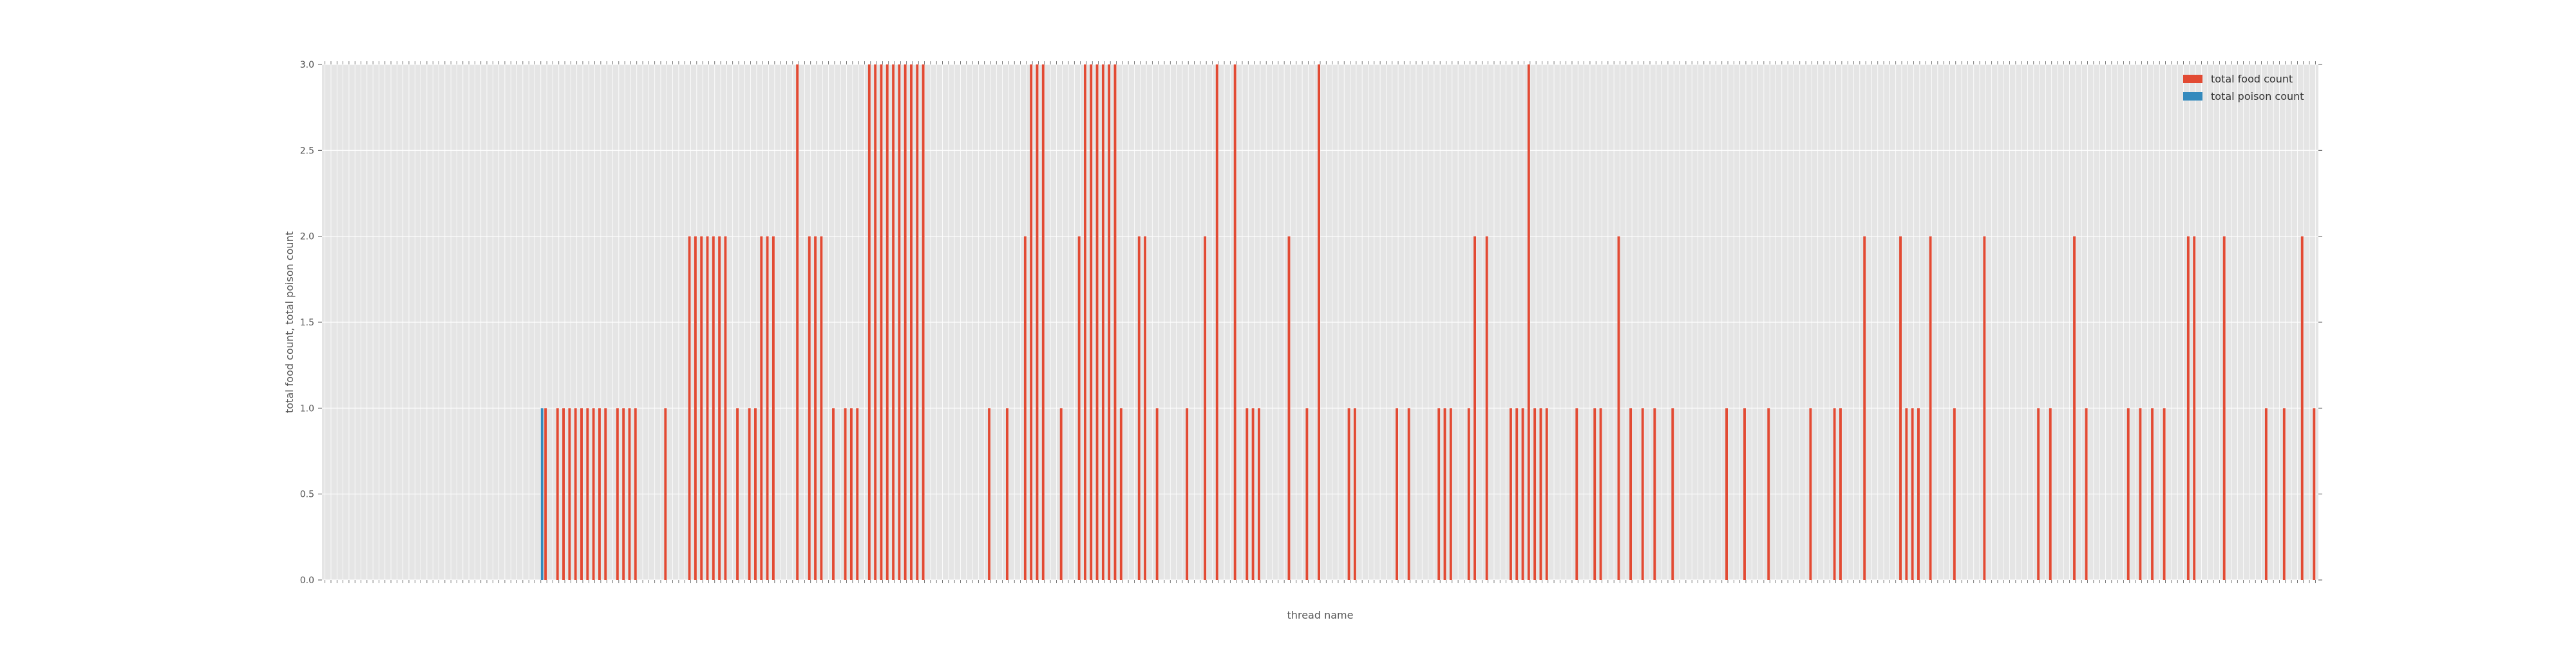 The image size is (2576, 647). Describe the element at coordinates (307, 151) in the screenshot. I see `y-tick-label: 2.5` at that location.